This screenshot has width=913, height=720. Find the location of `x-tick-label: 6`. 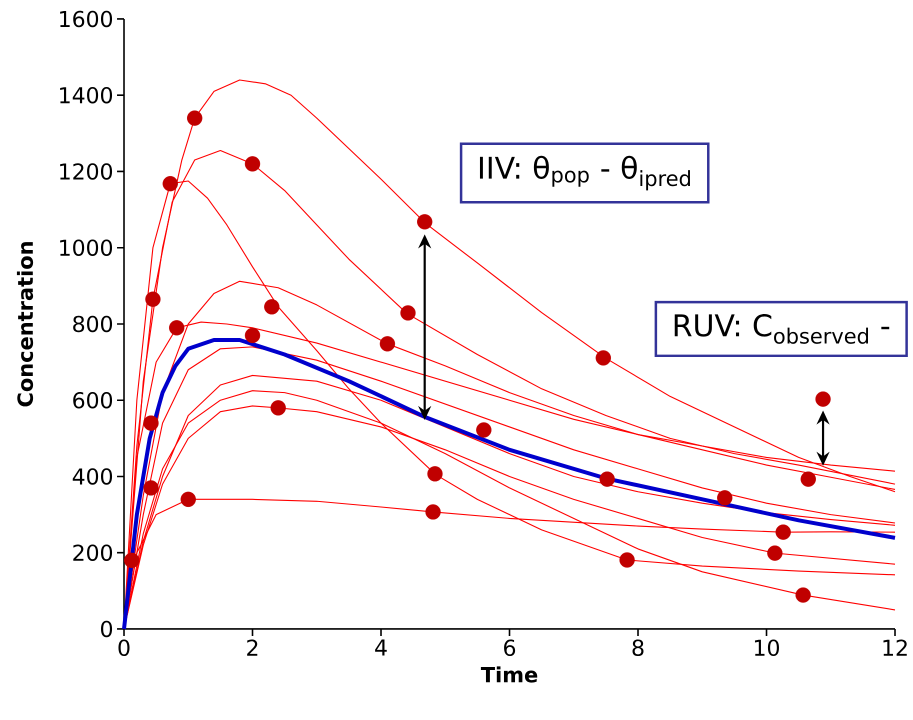

x-tick-label: 6 is located at coordinates (510, 647).